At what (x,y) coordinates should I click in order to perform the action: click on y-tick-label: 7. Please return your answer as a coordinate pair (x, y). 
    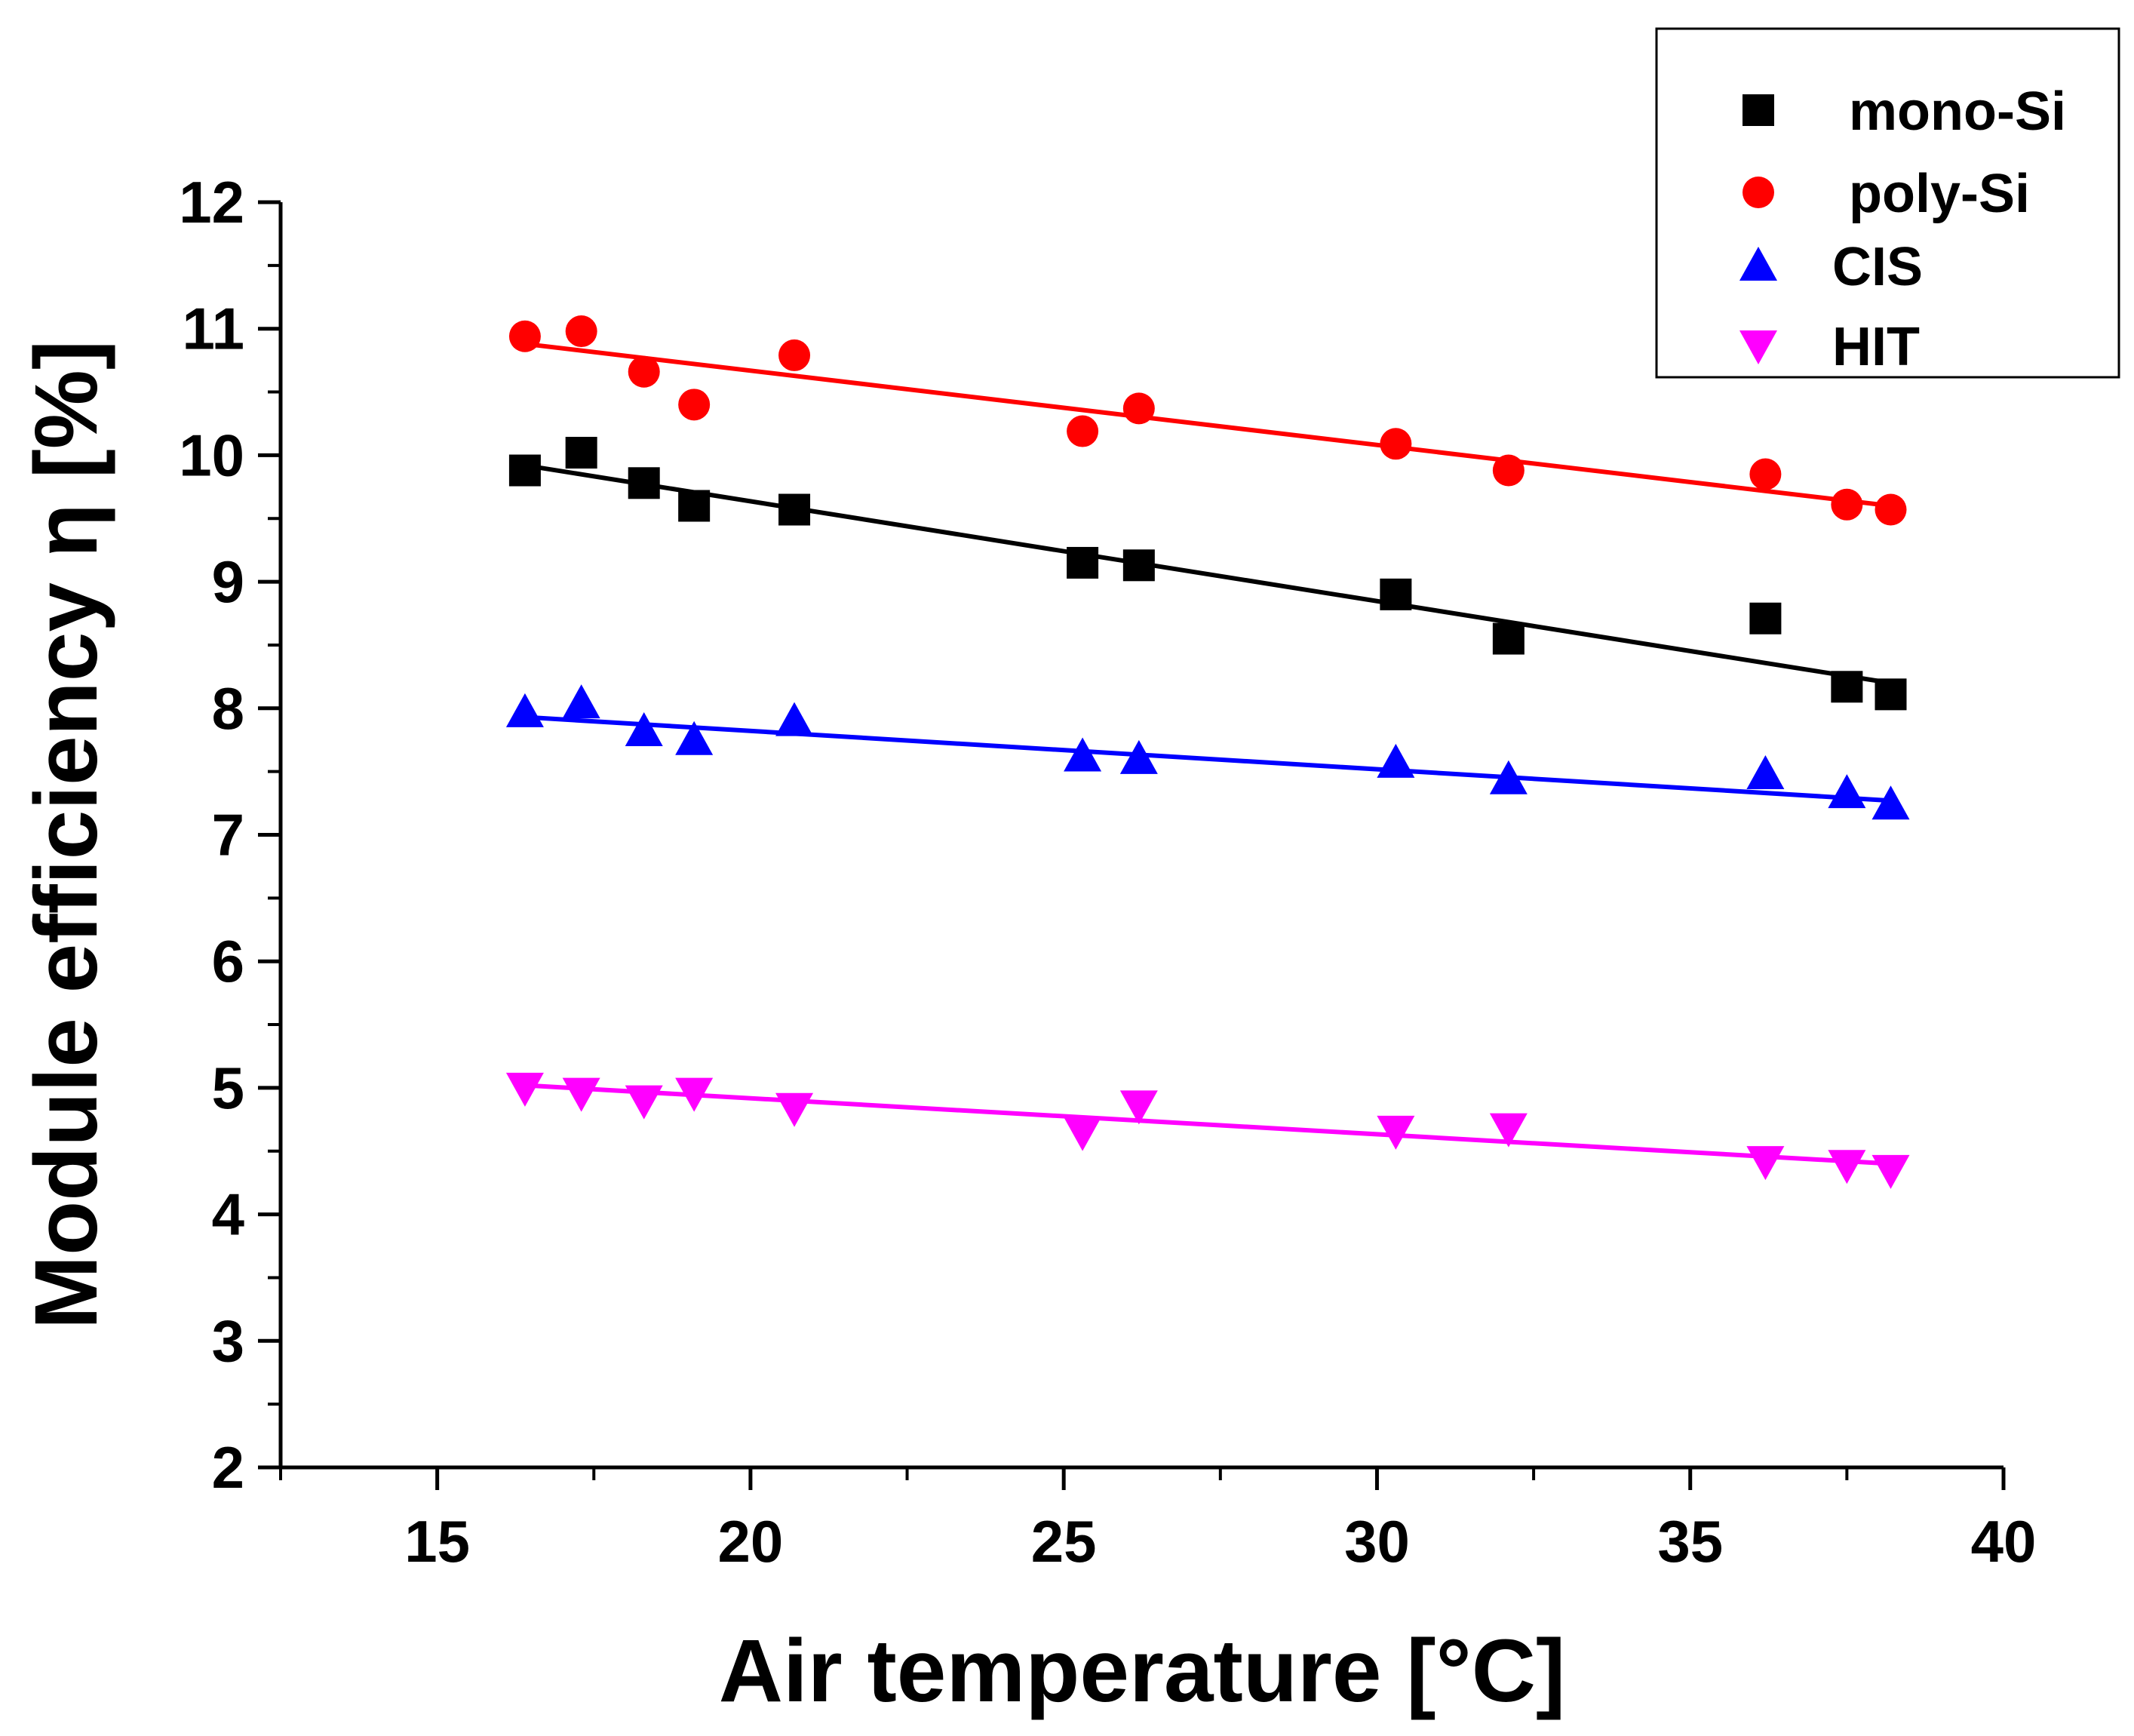
    Looking at the image, I should click on (228, 835).